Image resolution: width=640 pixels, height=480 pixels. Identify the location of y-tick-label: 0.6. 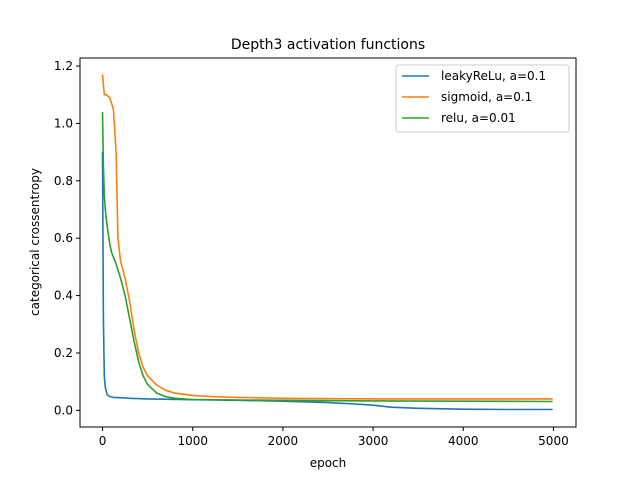
(63, 238).